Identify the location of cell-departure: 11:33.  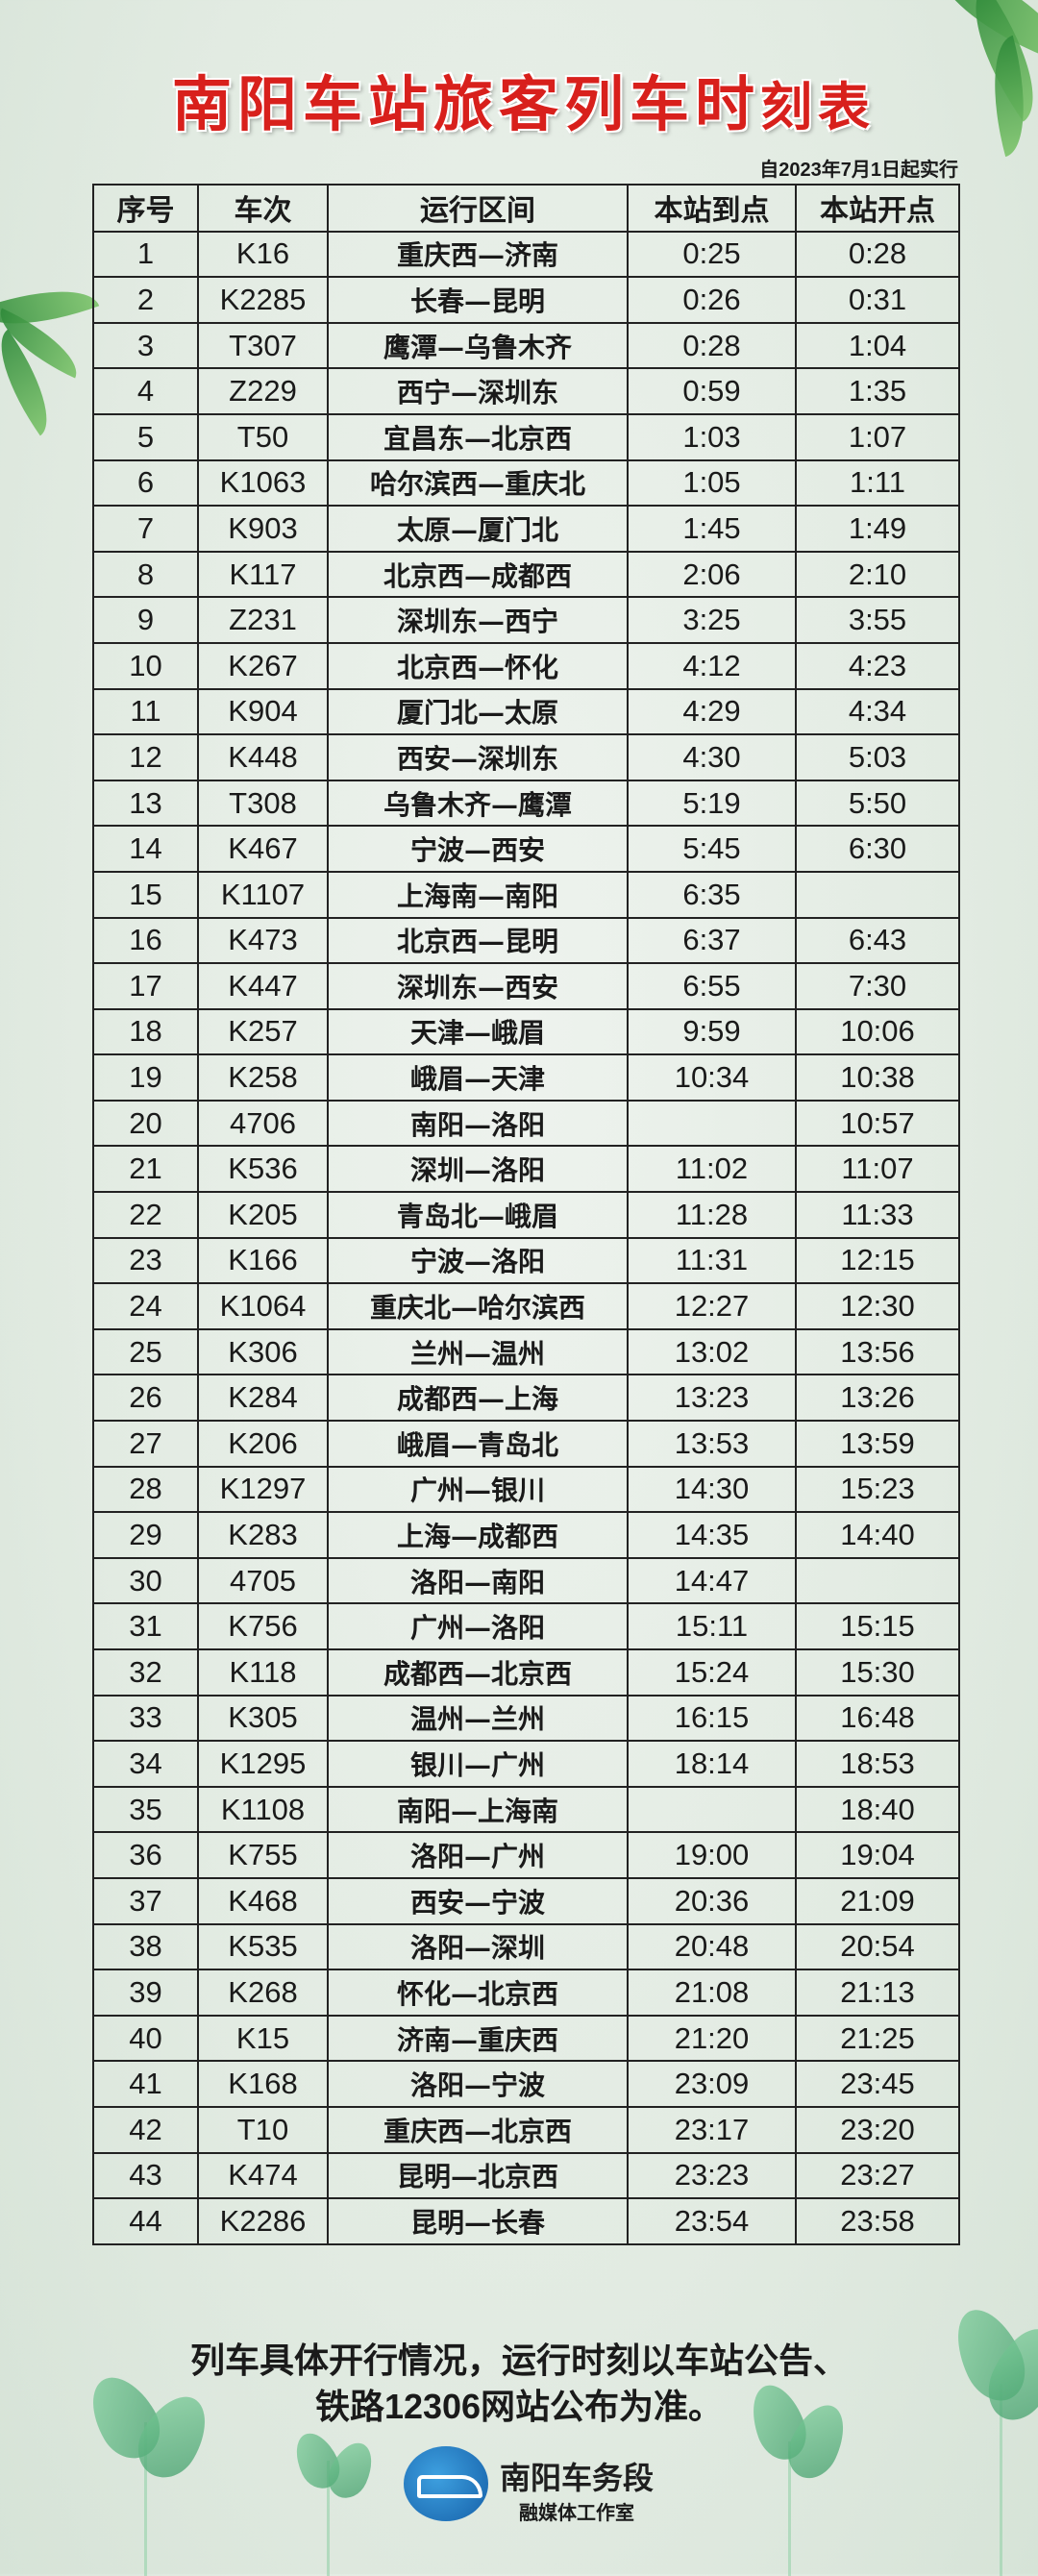
(877, 1215).